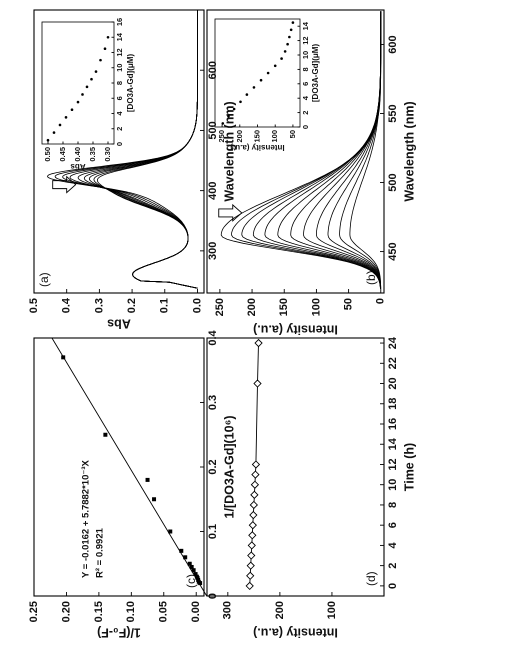 Image resolution: width=508 pixels, height=652 pixels. What do you see at coordinates (34, 305) in the screenshot?
I see `y-tick-label: 0.5` at bounding box center [34, 305].